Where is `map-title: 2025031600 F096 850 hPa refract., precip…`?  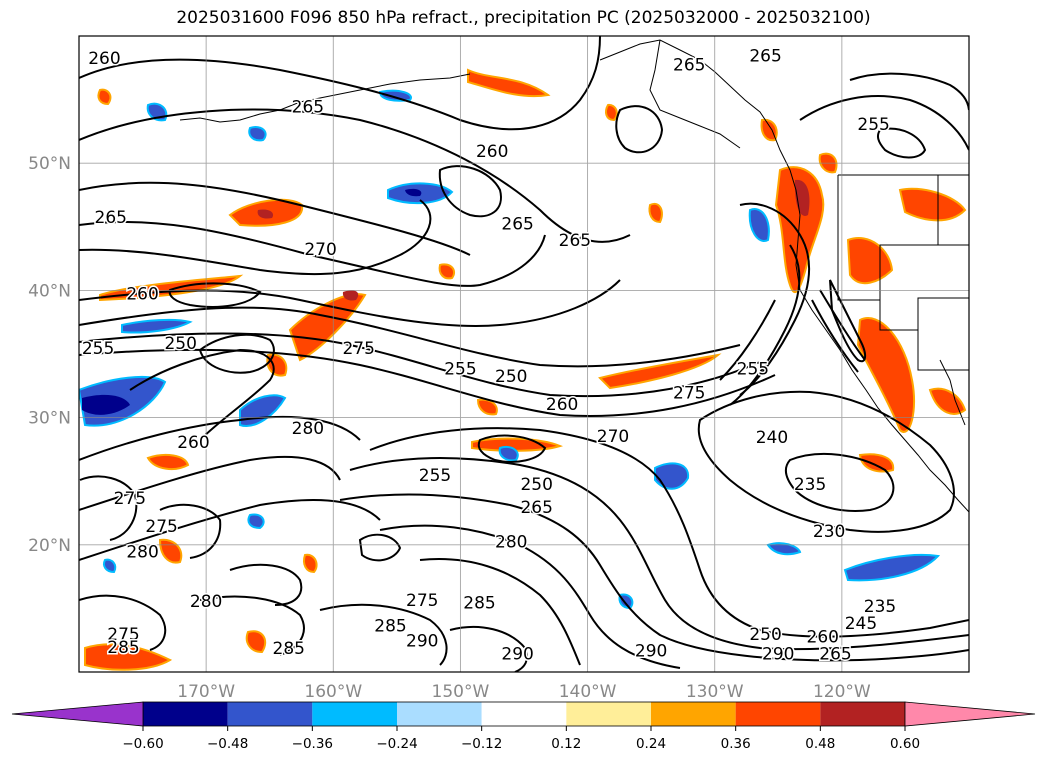 map-title: 2025031600 F096 850 hPa refract., precip… is located at coordinates (523, 18).